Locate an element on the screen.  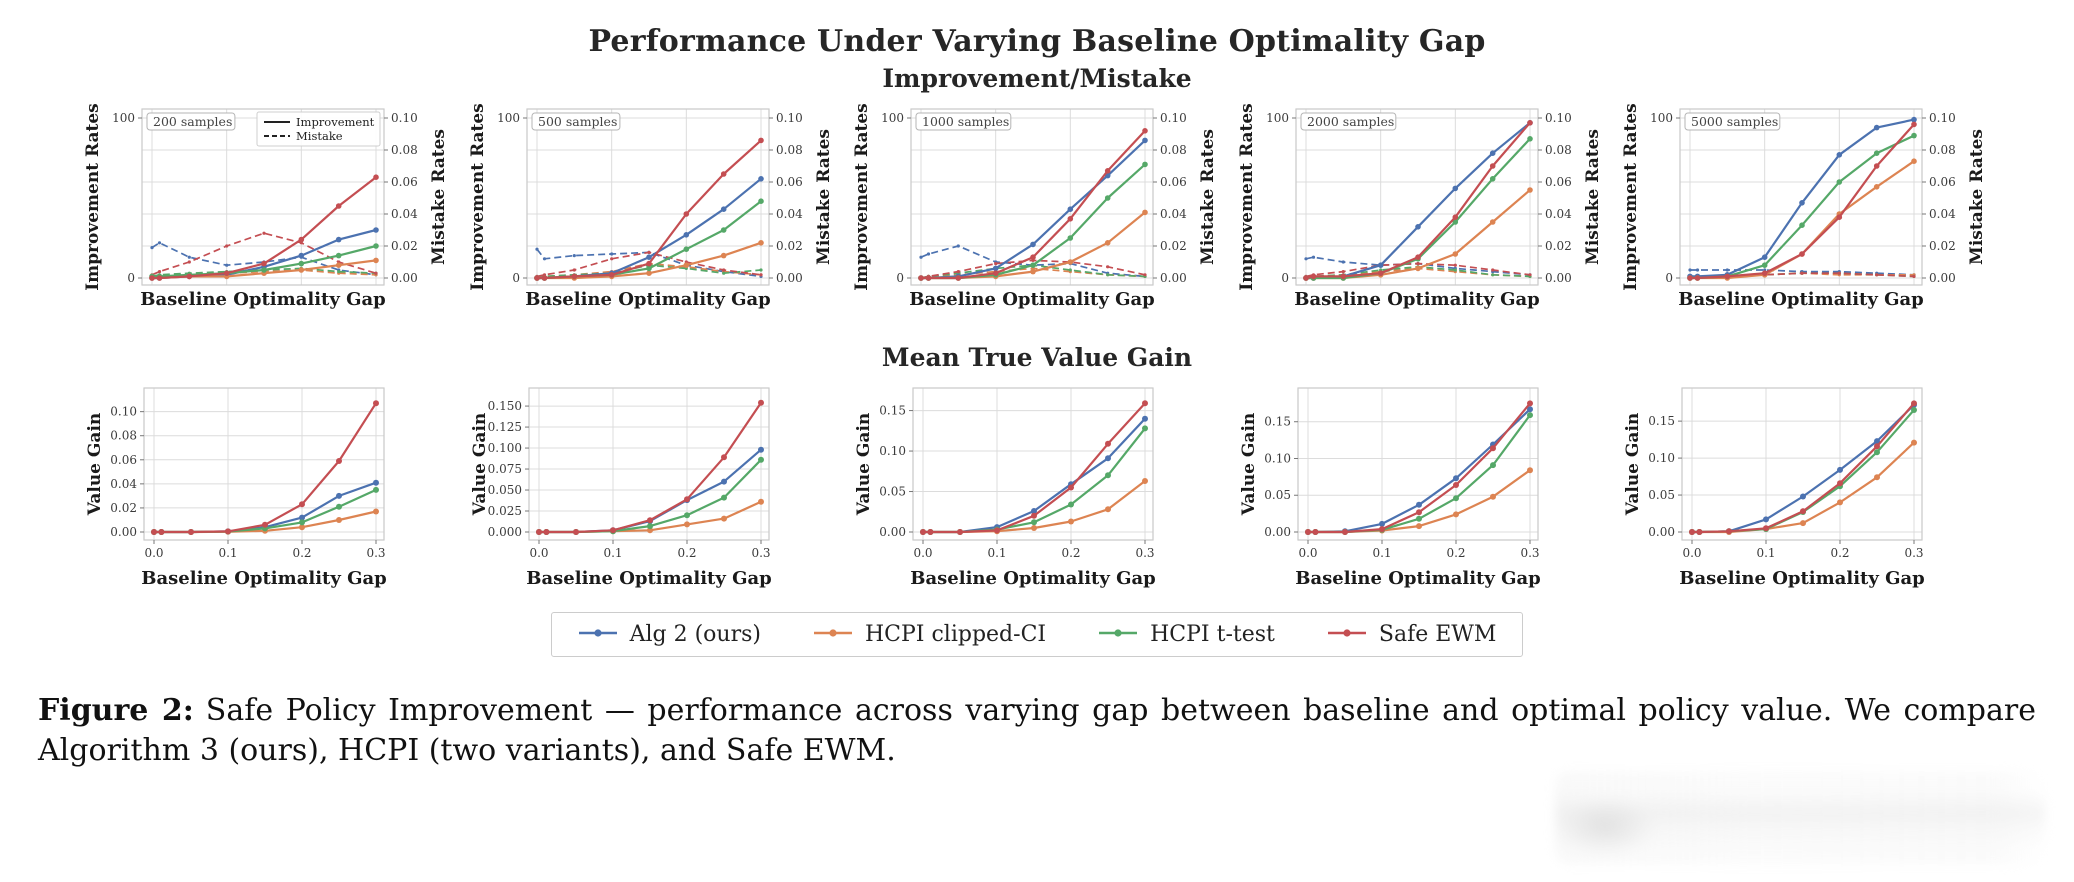
blurred-redaction-artifact is located at coordinates (1800, 818).